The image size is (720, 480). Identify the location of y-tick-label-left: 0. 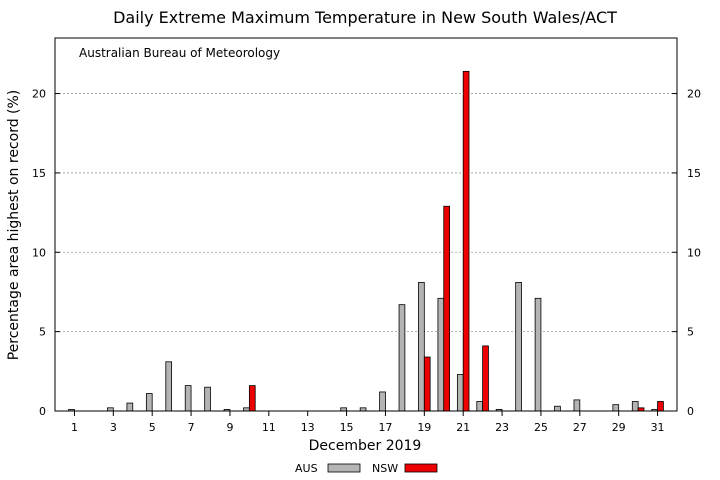
(42, 411).